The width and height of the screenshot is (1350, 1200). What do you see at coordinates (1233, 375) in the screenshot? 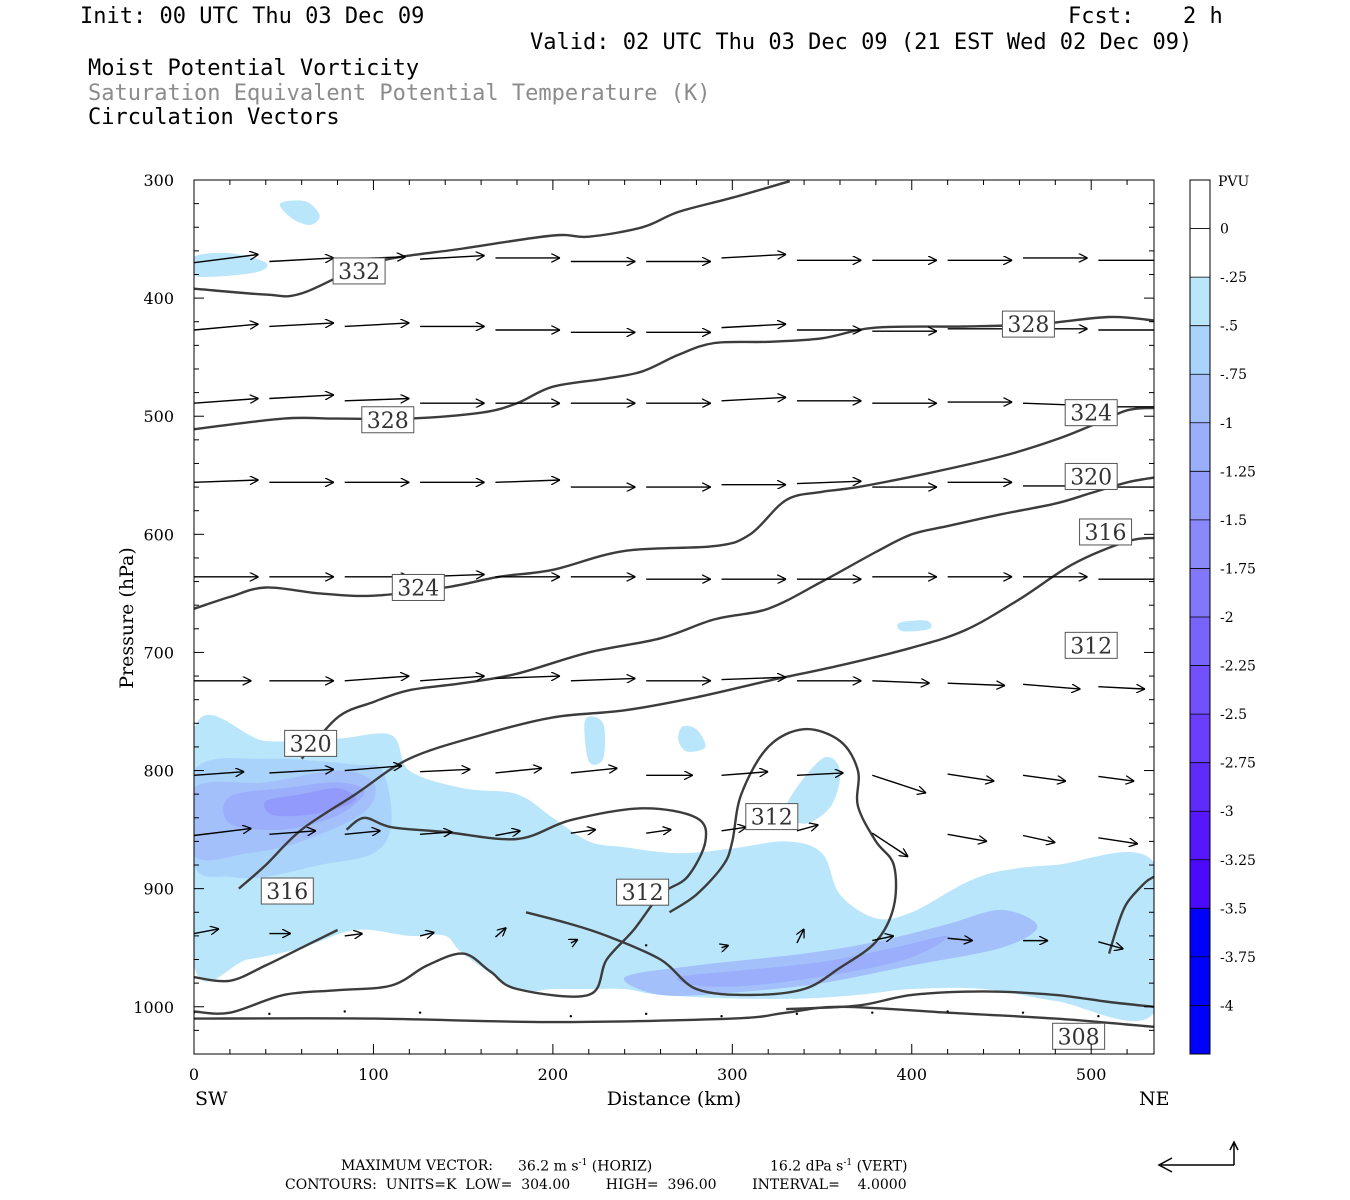
I see `colorbar-label: -.75` at bounding box center [1233, 375].